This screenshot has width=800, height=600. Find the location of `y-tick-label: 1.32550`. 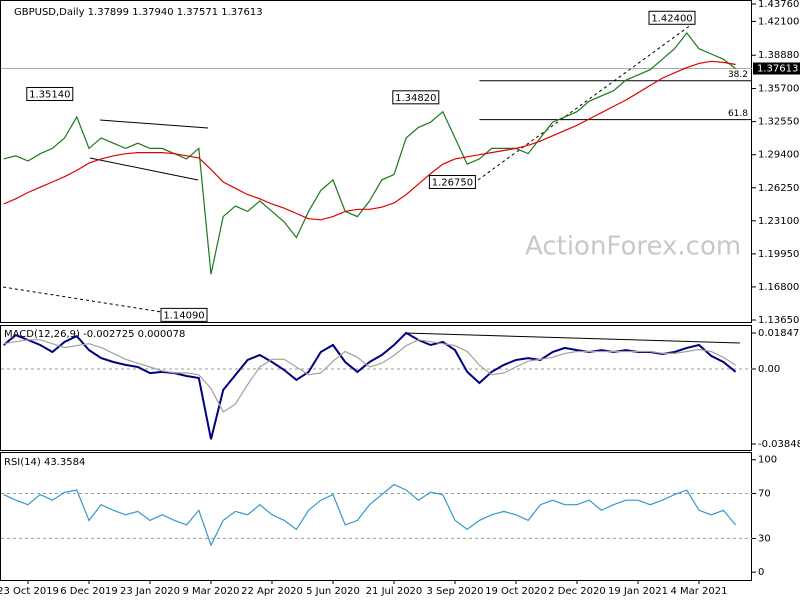

y-tick-label: 1.32550 is located at coordinates (778, 122).